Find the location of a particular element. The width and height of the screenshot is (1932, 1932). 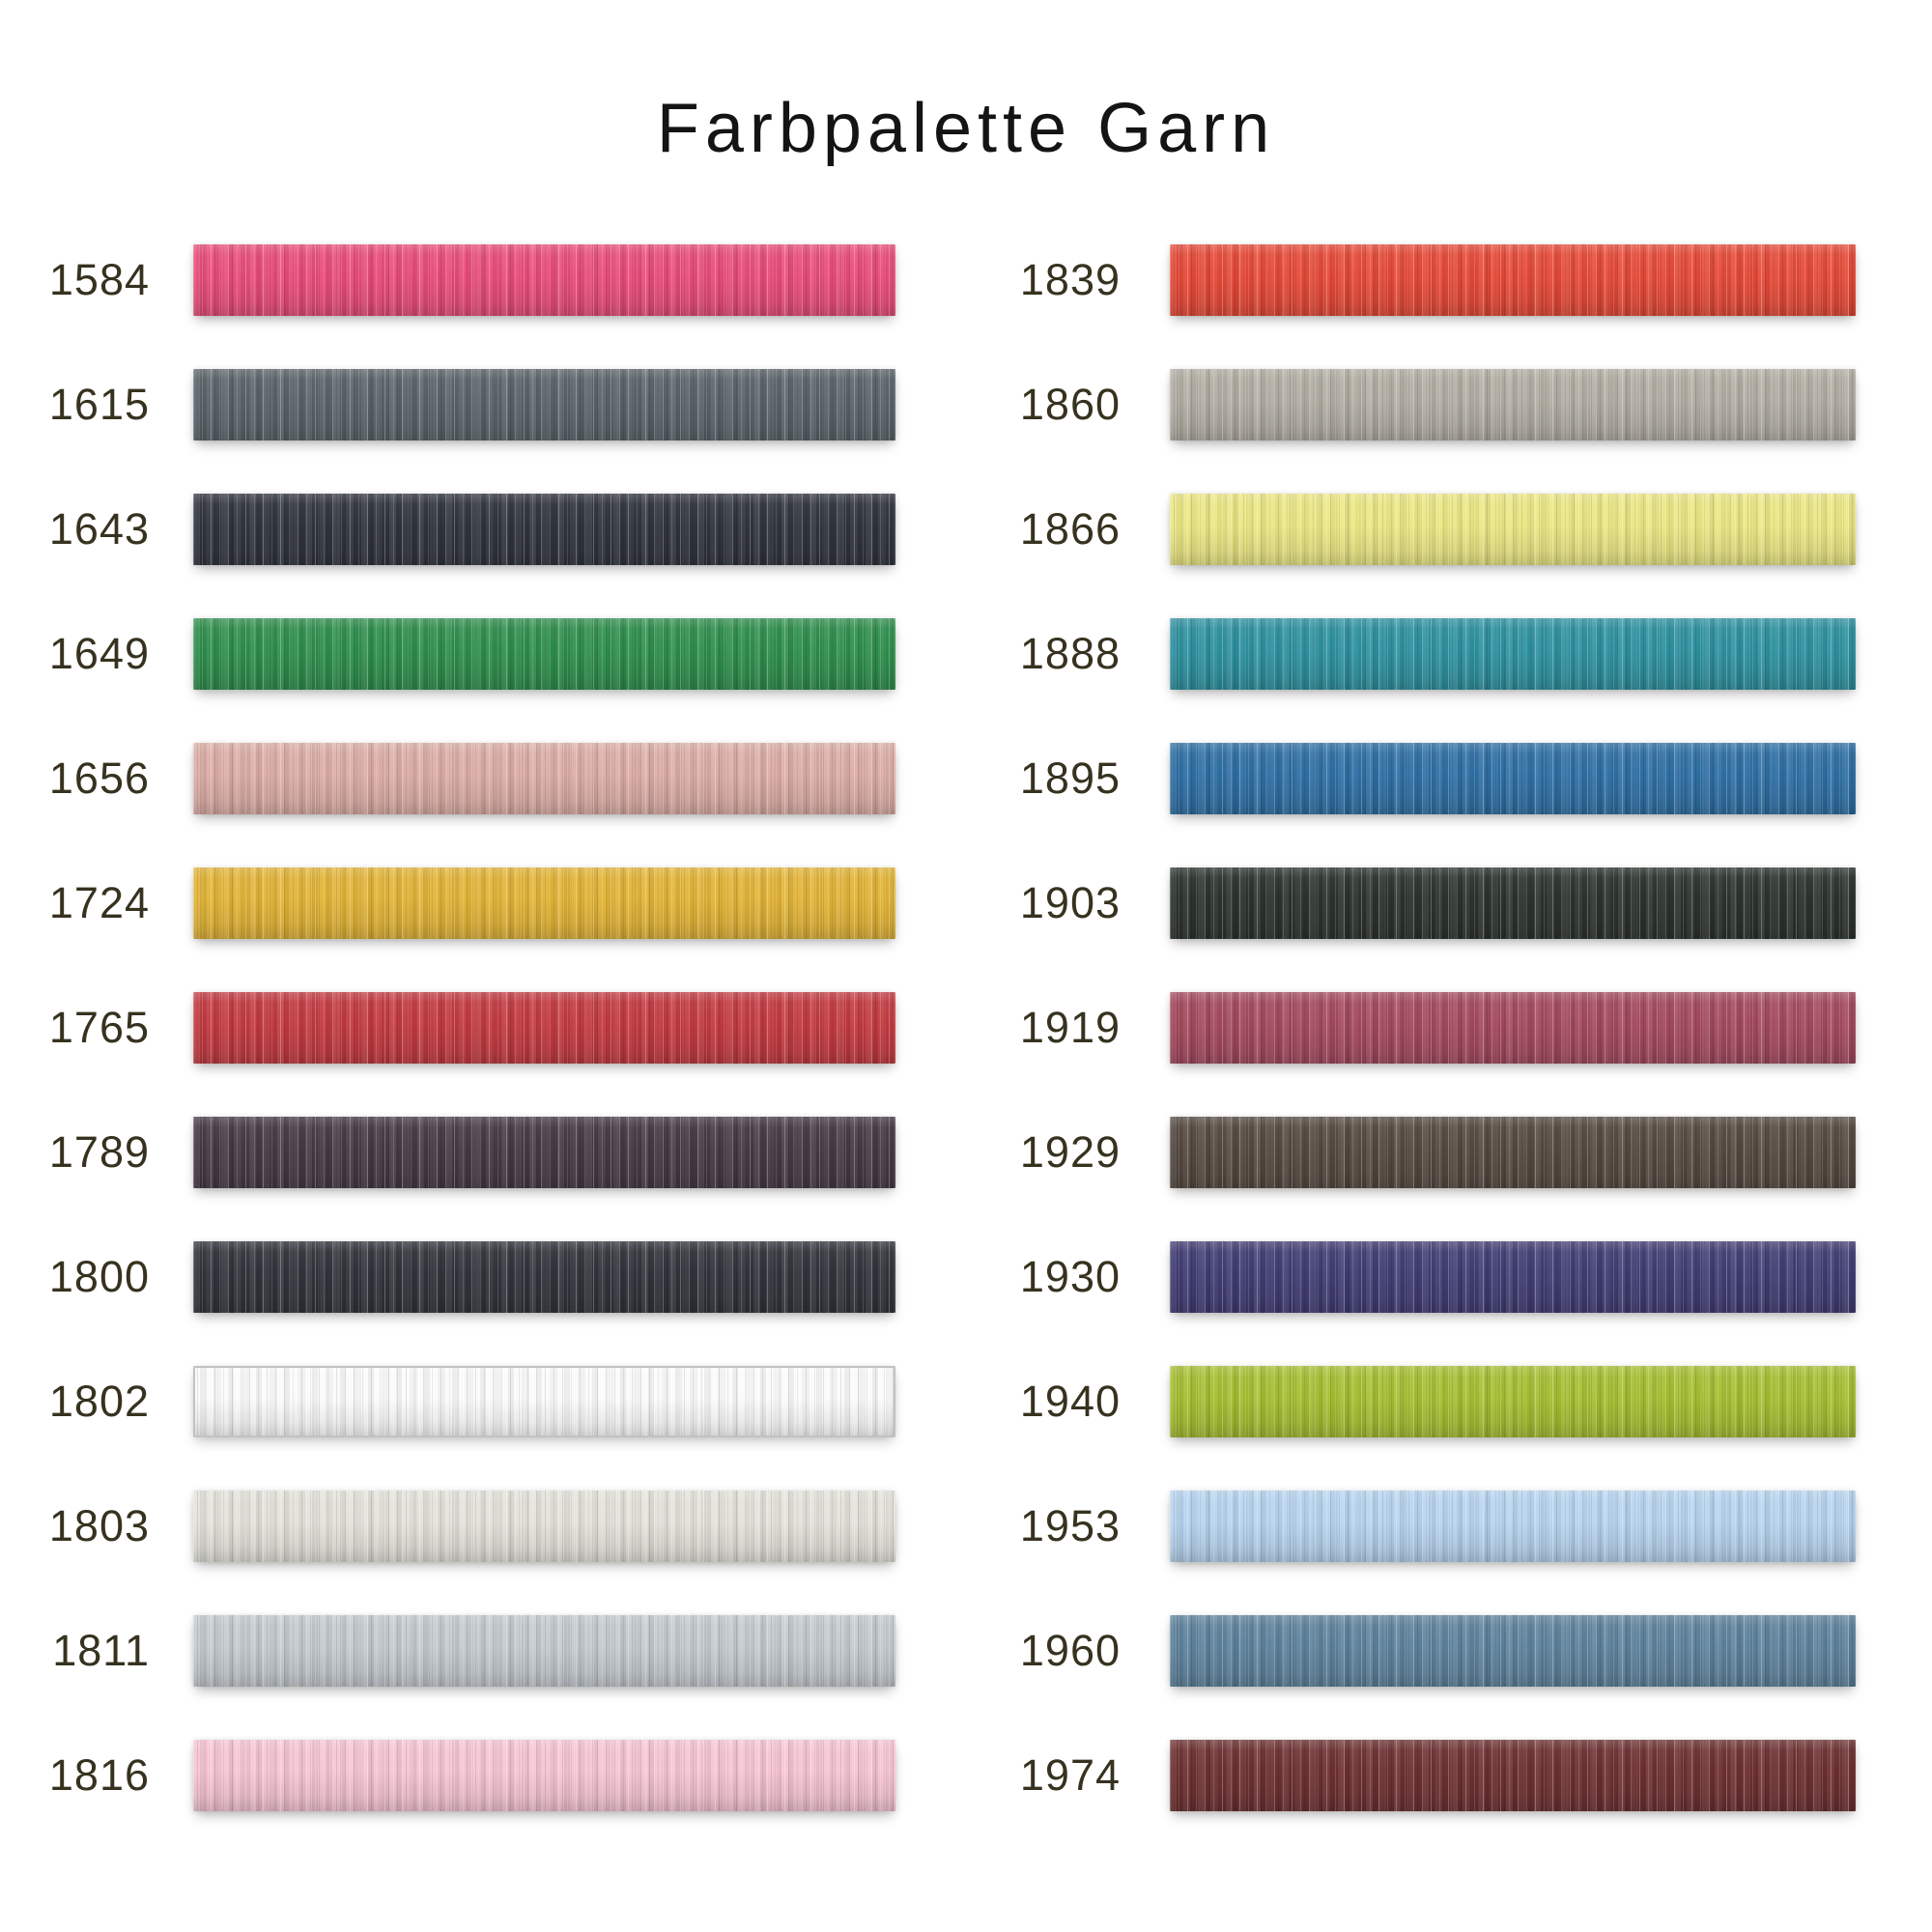

color-code-label: 1860 is located at coordinates (1070, 404).